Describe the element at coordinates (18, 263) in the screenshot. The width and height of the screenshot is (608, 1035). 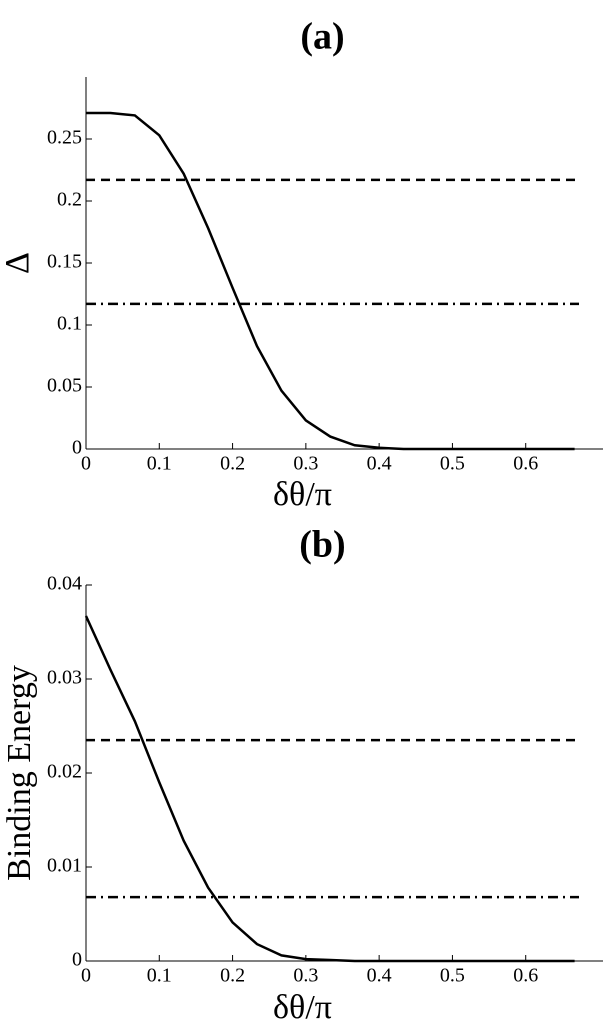
I see `y-axis-label: Δ` at that location.